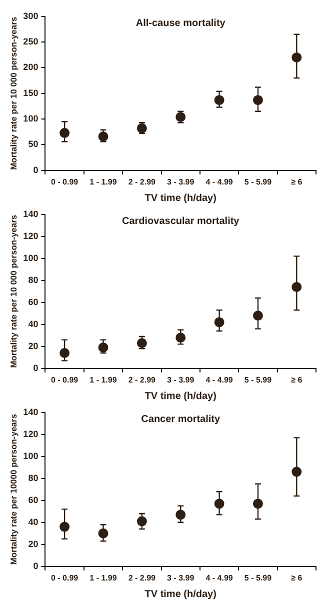 Image resolution: width=330 pixels, height=612 pixels. Describe the element at coordinates (30, 41) in the screenshot. I see `y-tick-label: 250` at that location.